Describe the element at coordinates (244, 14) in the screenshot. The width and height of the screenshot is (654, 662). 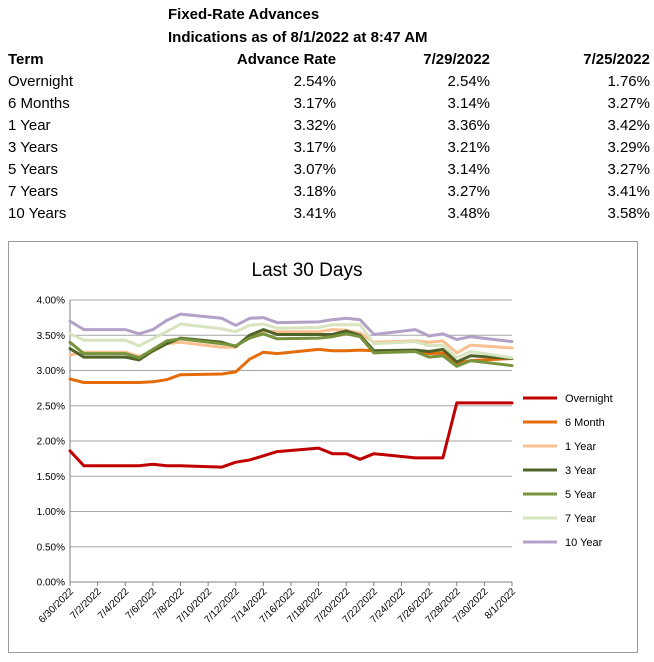
I see `page-title: Fixed-Rate Advances` at that location.